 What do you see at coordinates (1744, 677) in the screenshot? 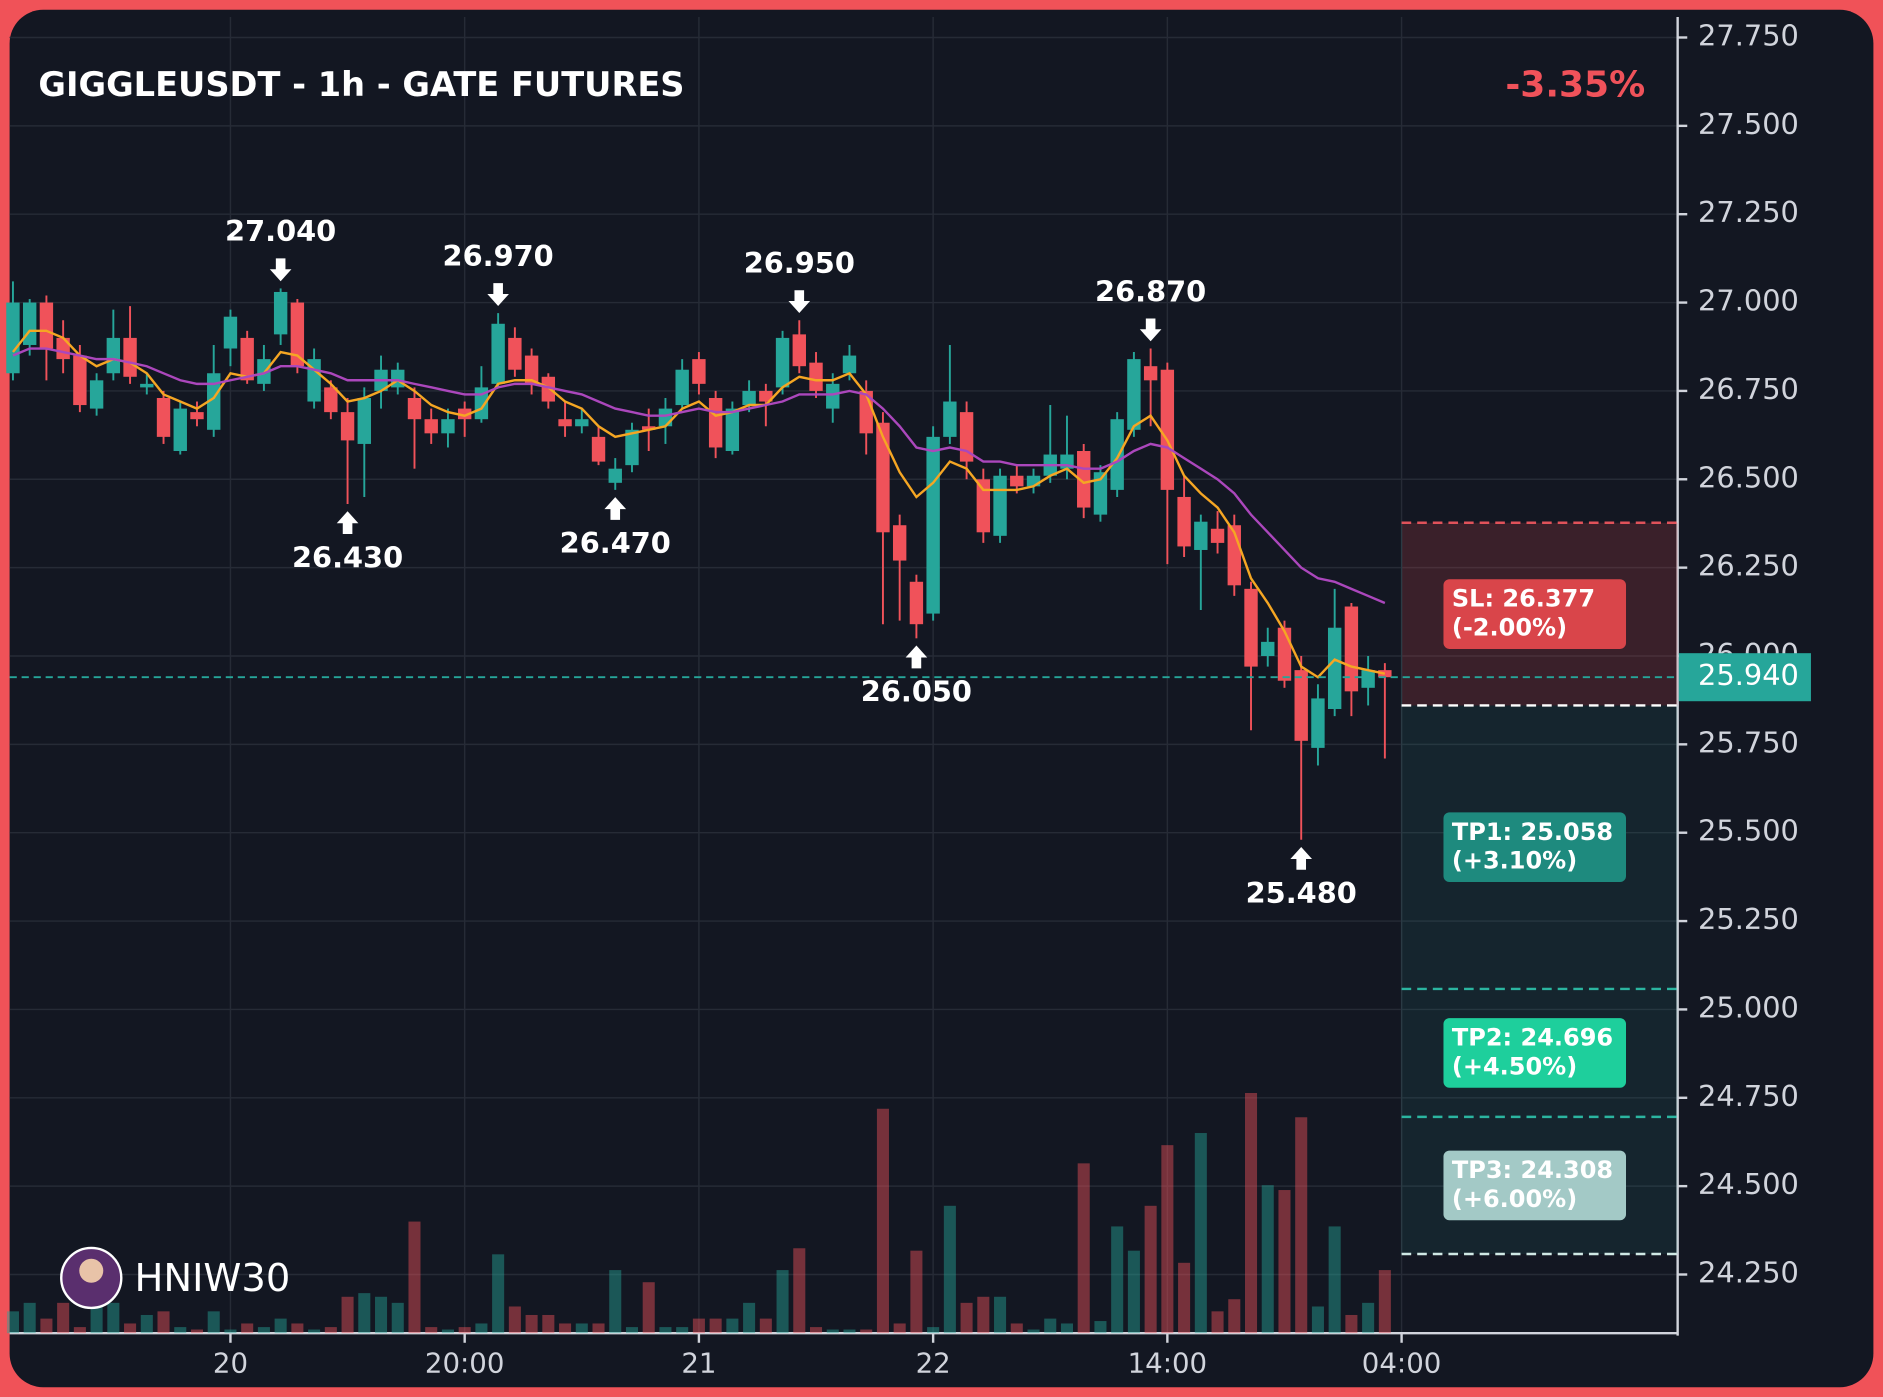
I see `last-price-box` at bounding box center [1744, 677].